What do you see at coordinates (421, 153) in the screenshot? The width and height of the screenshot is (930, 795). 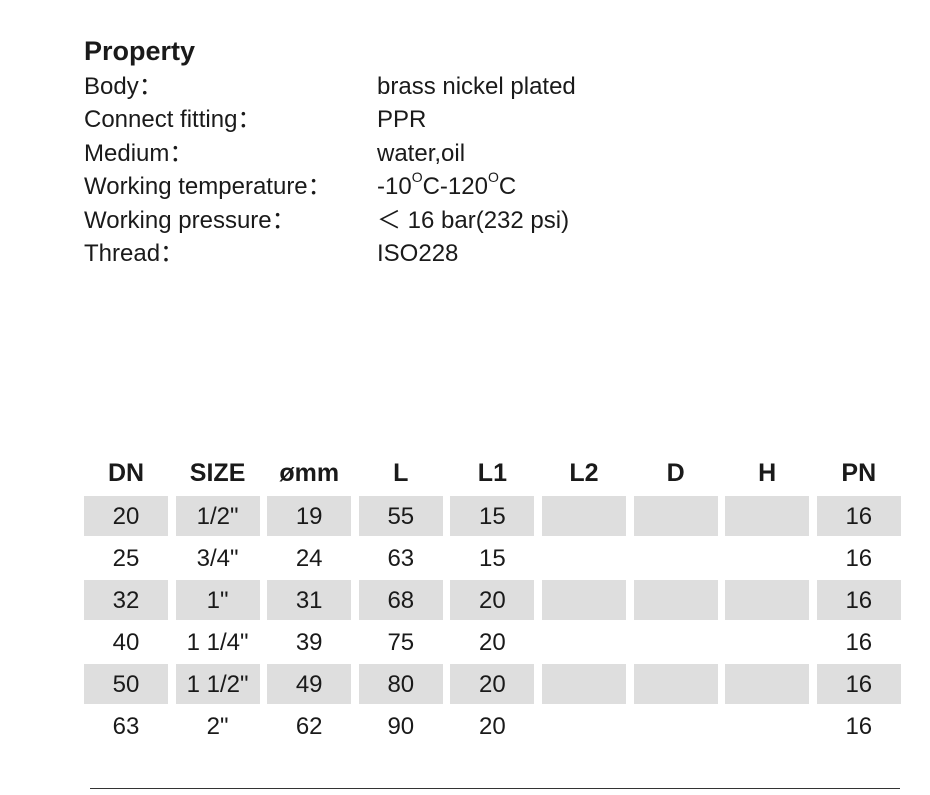 I see `property-value: water,oil` at bounding box center [421, 153].